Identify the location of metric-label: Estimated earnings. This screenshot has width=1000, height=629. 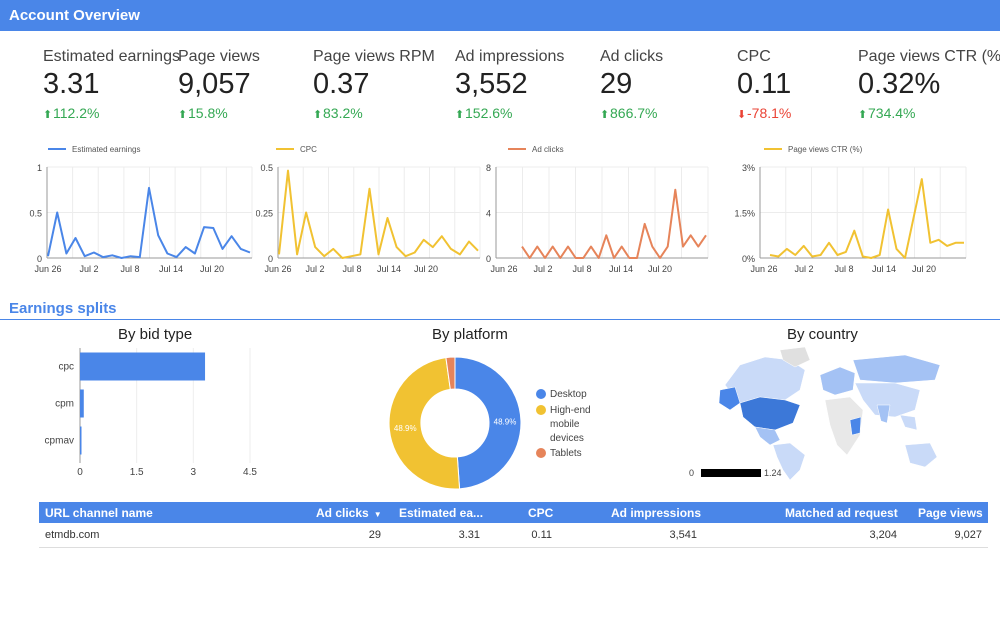
(111, 56).